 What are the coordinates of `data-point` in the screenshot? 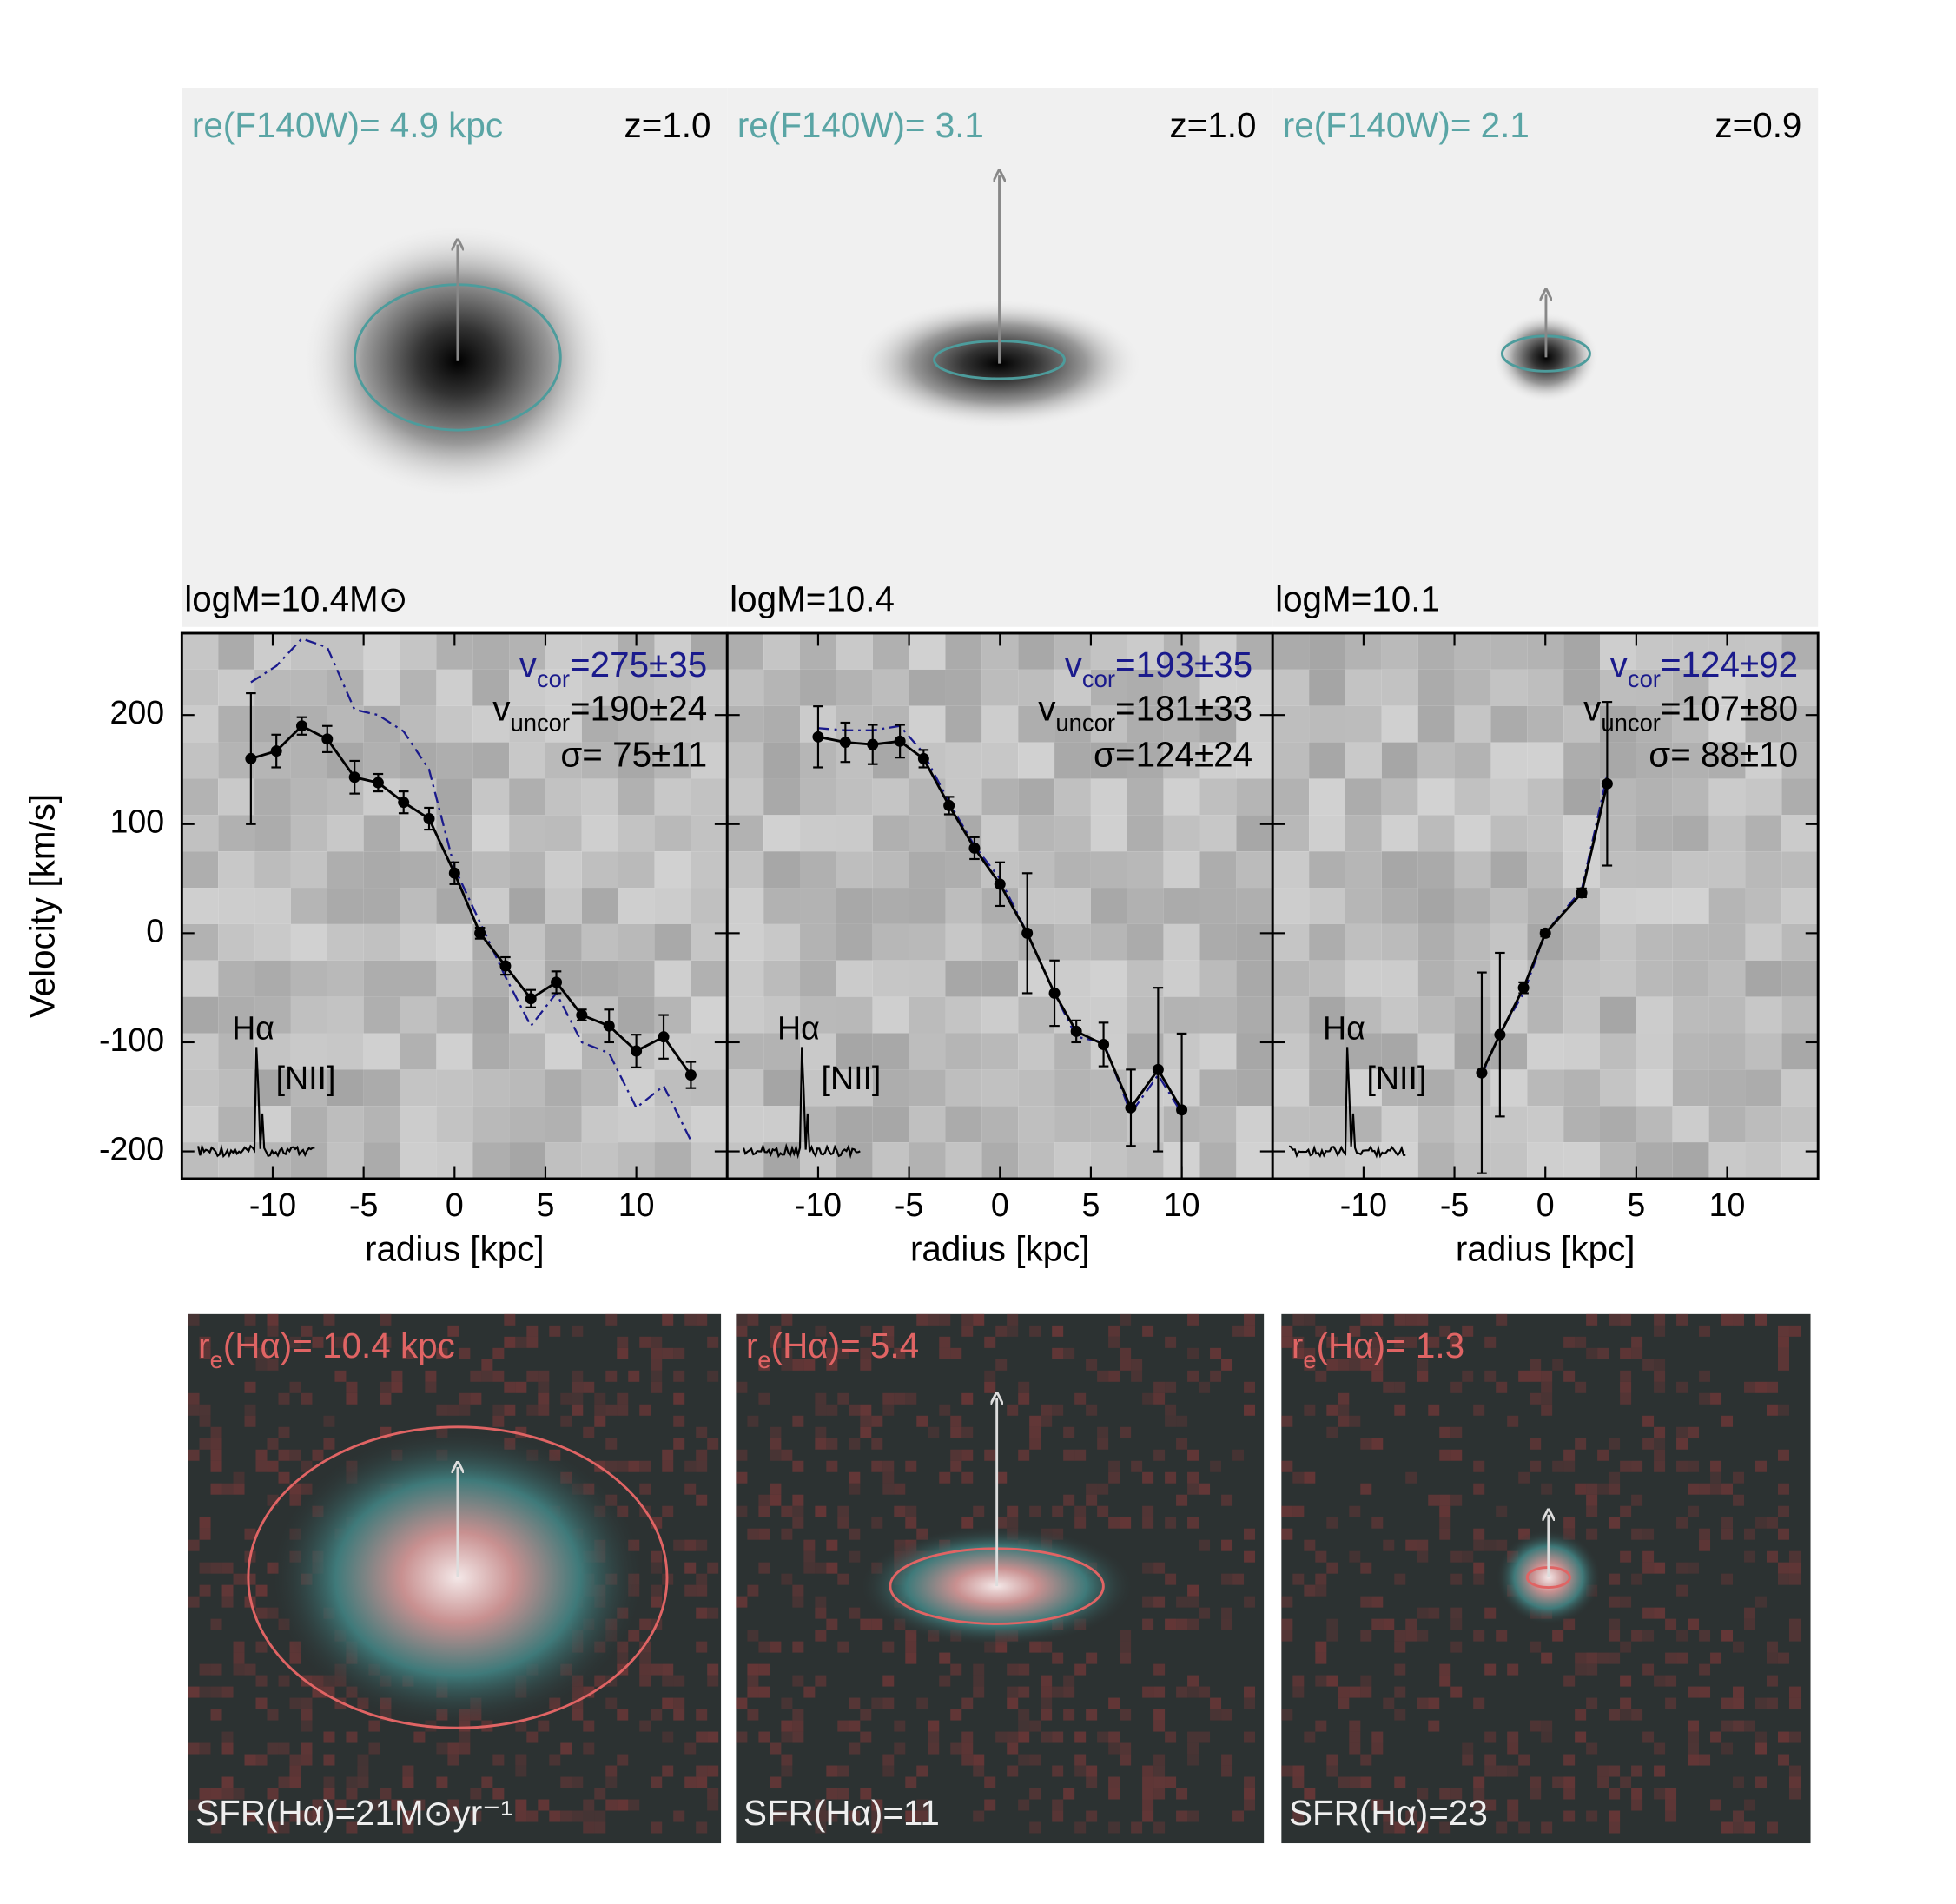 It's located at (873, 744).